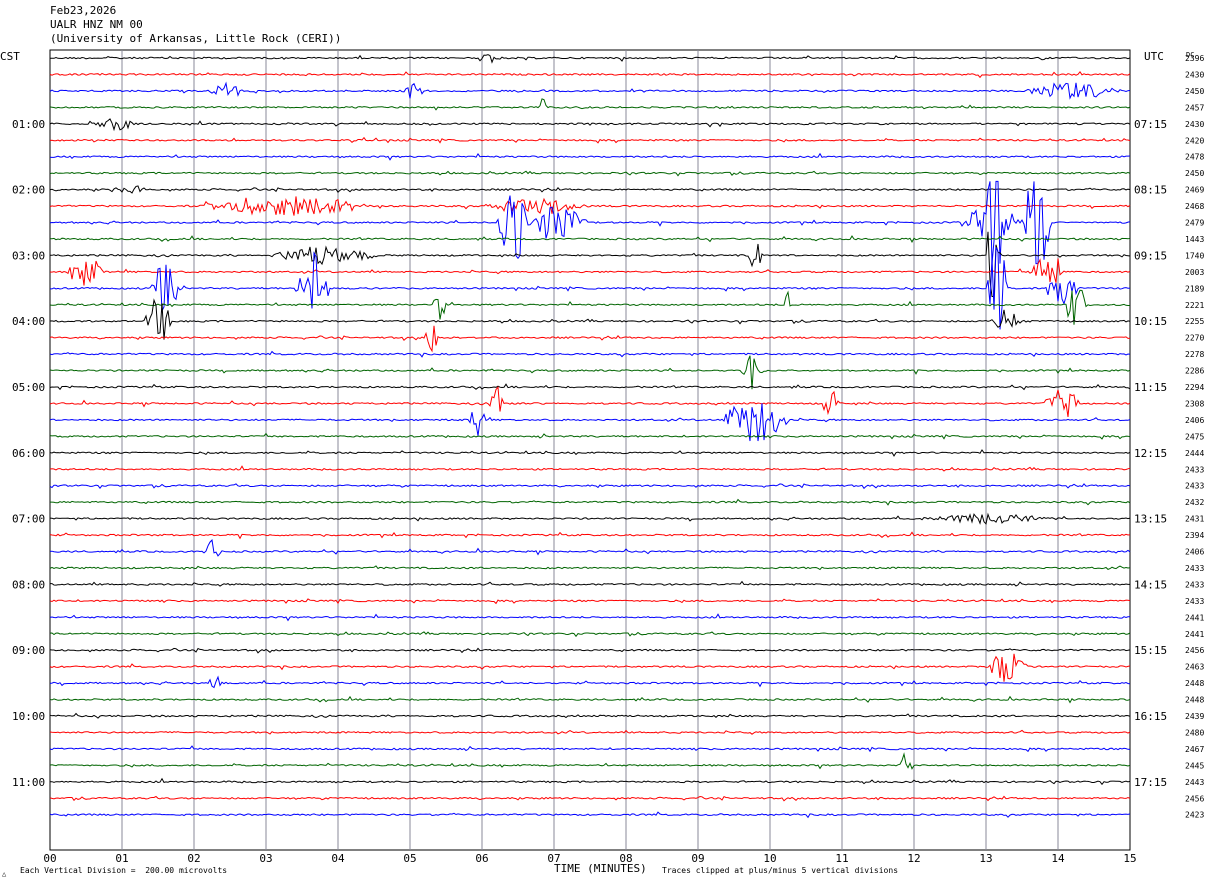 The width and height of the screenshot is (1210, 886). I want to click on dc-value-label: 2463, so click(1194, 667).